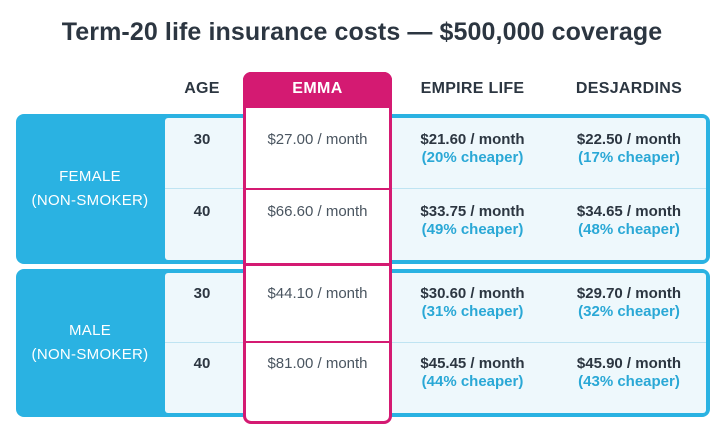  Describe the element at coordinates (90, 343) in the screenshot. I see `group-label-male: MALE (NON-SMOKER)` at that location.